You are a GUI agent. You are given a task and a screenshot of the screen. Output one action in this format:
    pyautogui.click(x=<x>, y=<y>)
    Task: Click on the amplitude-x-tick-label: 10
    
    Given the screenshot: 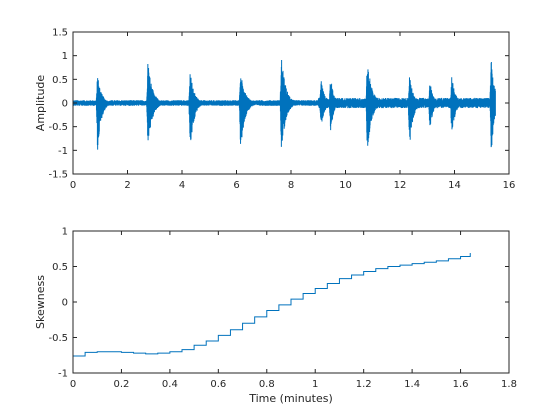 What is the action you would take?
    pyautogui.click(x=345, y=185)
    